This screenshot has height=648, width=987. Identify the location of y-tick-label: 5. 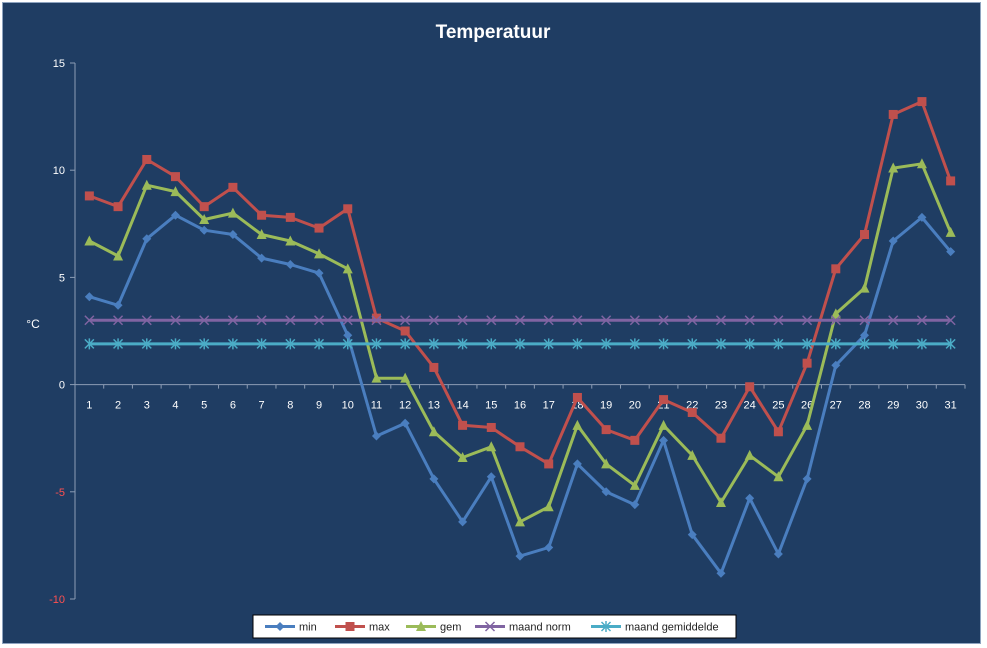
(62, 278).